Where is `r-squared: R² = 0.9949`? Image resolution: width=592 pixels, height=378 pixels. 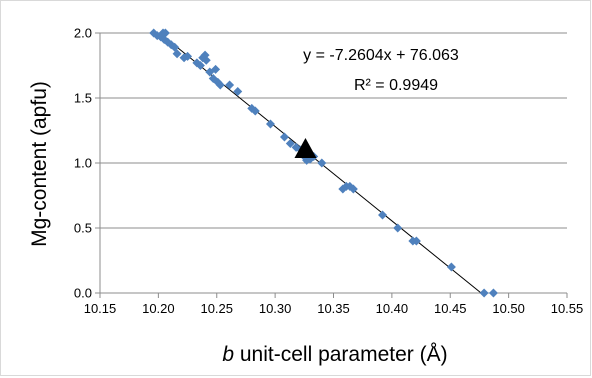
r-squared: R² = 0.9949 is located at coordinates (396, 85).